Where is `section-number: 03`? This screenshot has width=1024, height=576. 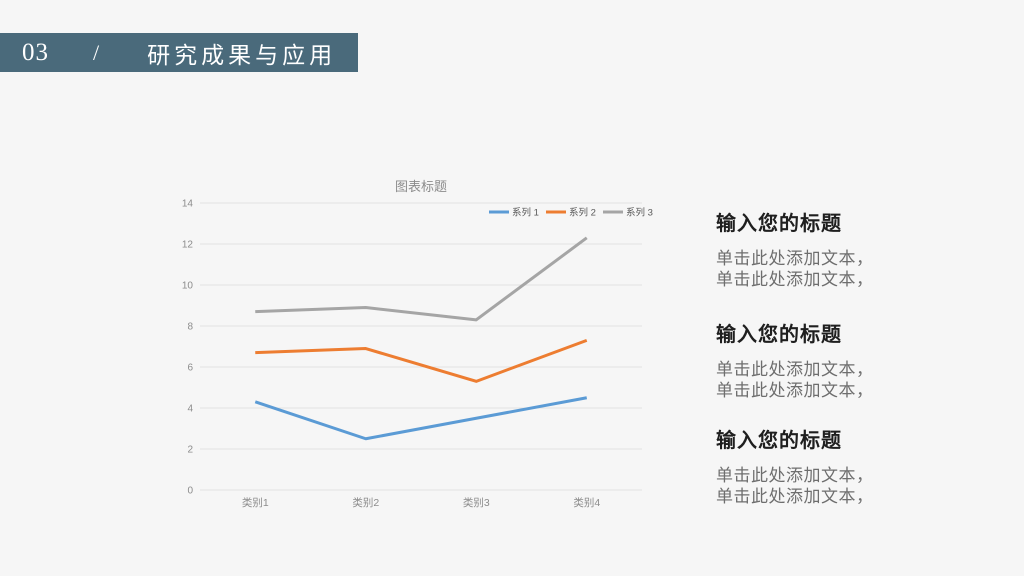 section-number: 03 is located at coordinates (35, 52).